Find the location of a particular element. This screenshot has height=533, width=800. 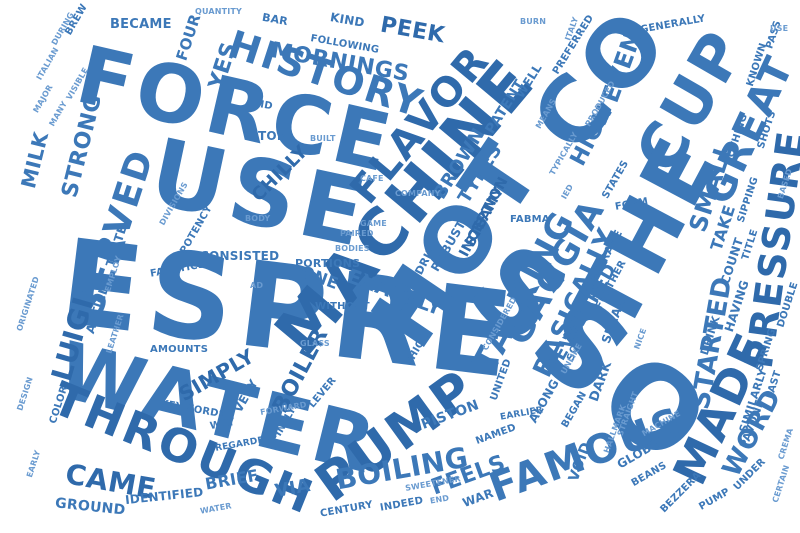

word-ied: Ied is located at coordinates (567, 191).